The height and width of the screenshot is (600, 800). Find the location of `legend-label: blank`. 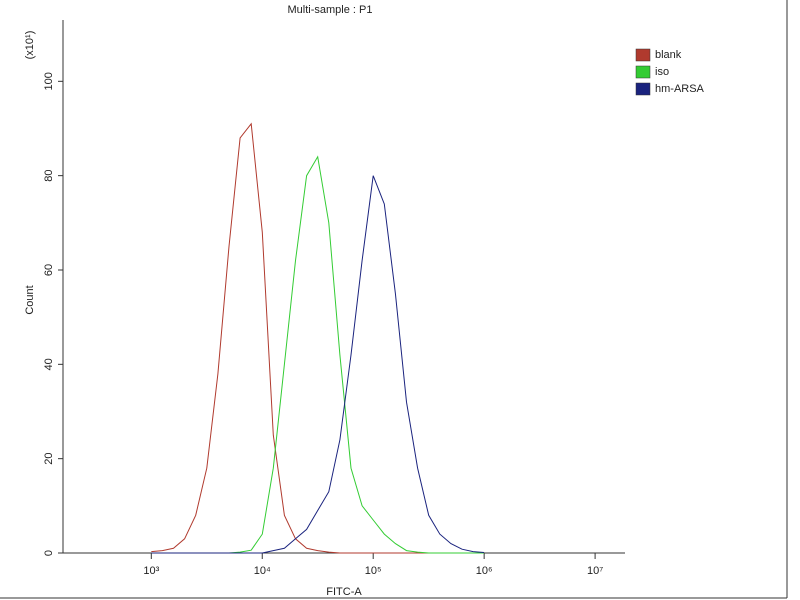

legend-label: blank is located at coordinates (668, 55).